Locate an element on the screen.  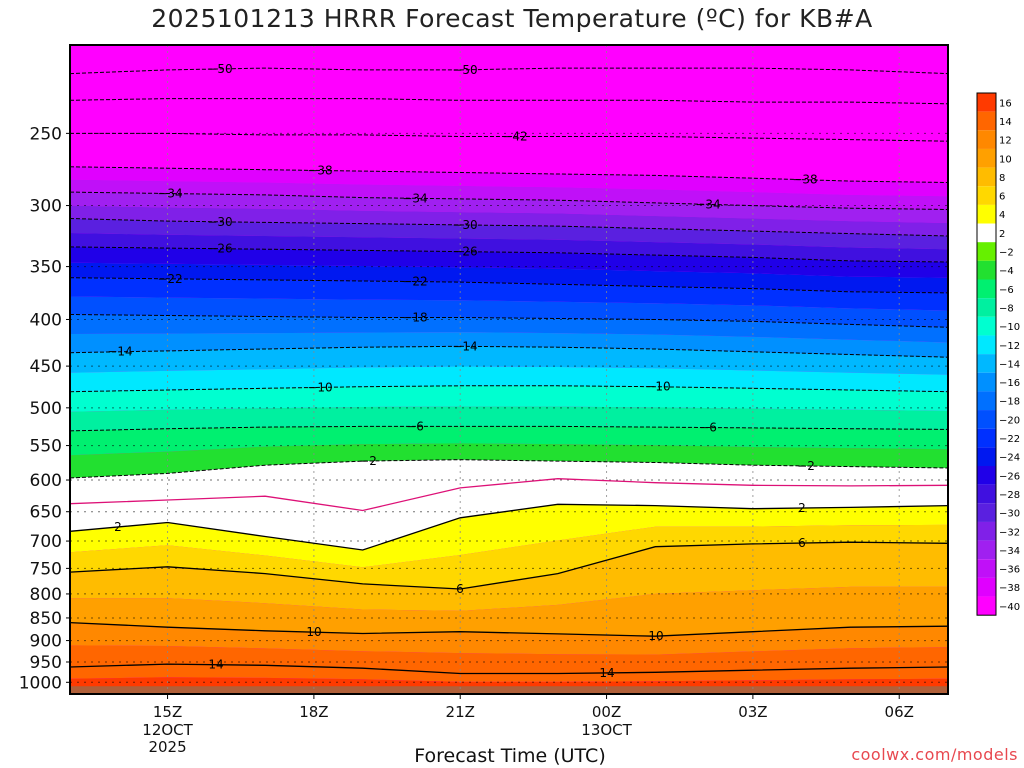
isotherm-label: 6 is located at coordinates (460, 589).